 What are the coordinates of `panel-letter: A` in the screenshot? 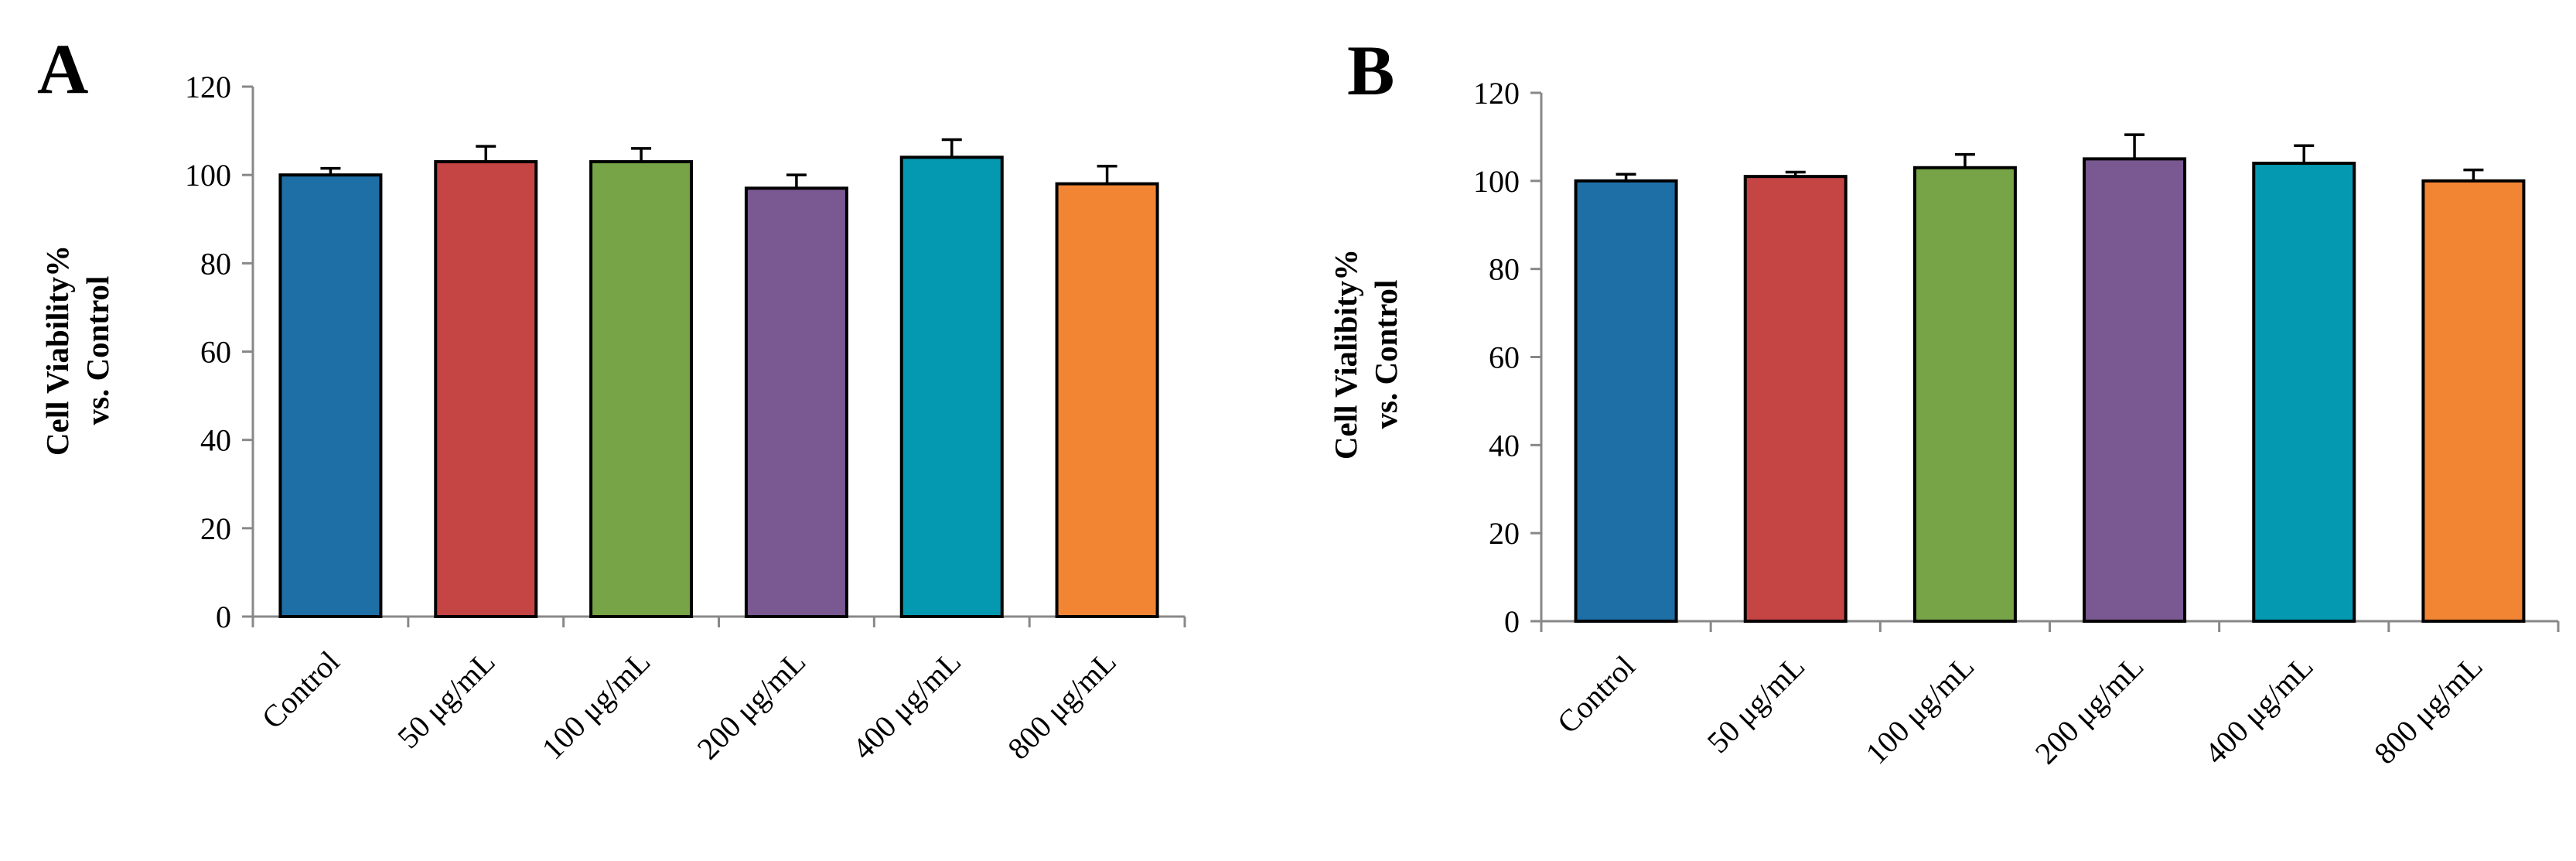 It's located at (62, 68).